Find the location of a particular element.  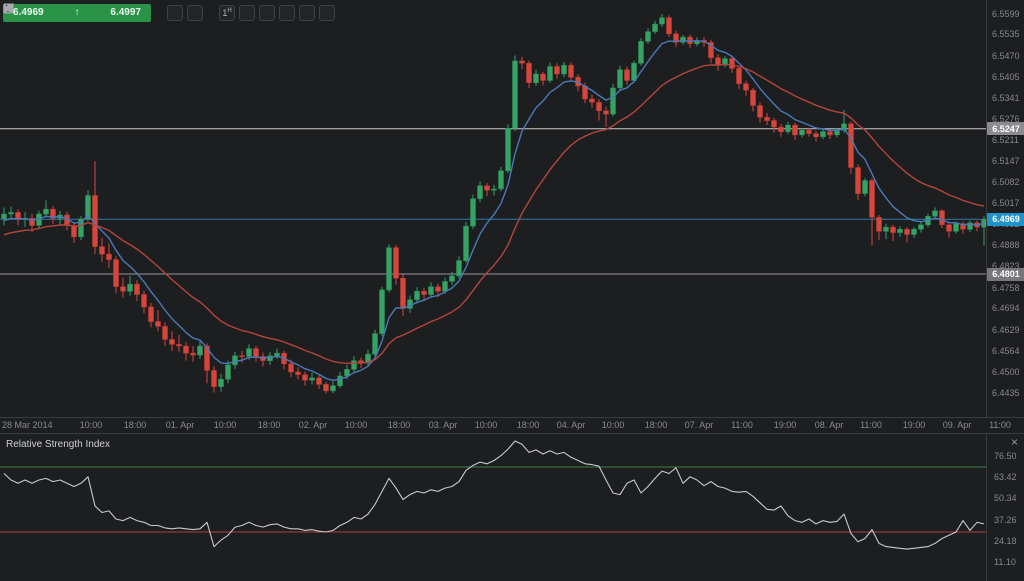

chart-type-button is located at coordinates (129, 12).